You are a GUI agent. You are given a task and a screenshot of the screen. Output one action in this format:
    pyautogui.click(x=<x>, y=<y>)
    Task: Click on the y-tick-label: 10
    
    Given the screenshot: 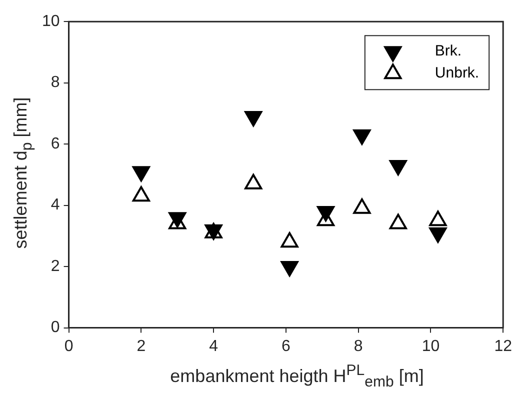 What is the action you would take?
    pyautogui.click(x=51, y=21)
    